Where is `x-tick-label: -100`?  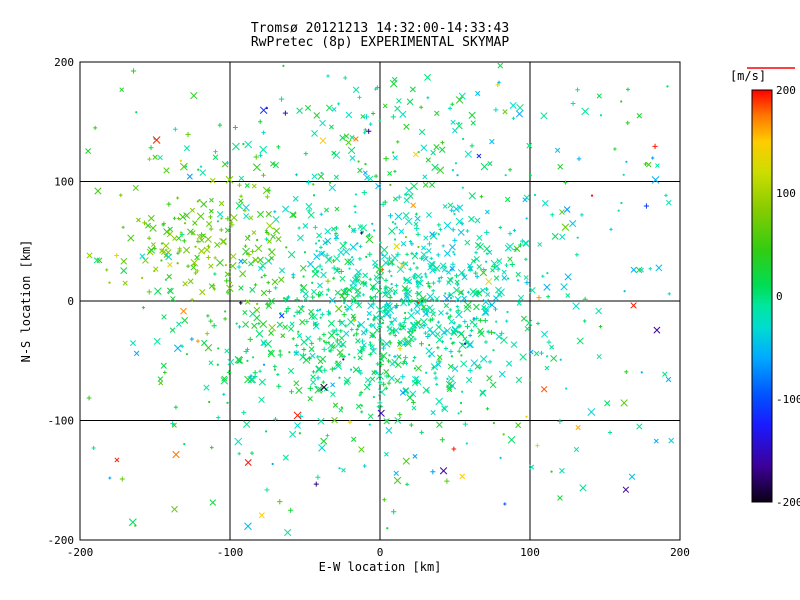
x-tick-label: -100 is located at coordinates (230, 552).